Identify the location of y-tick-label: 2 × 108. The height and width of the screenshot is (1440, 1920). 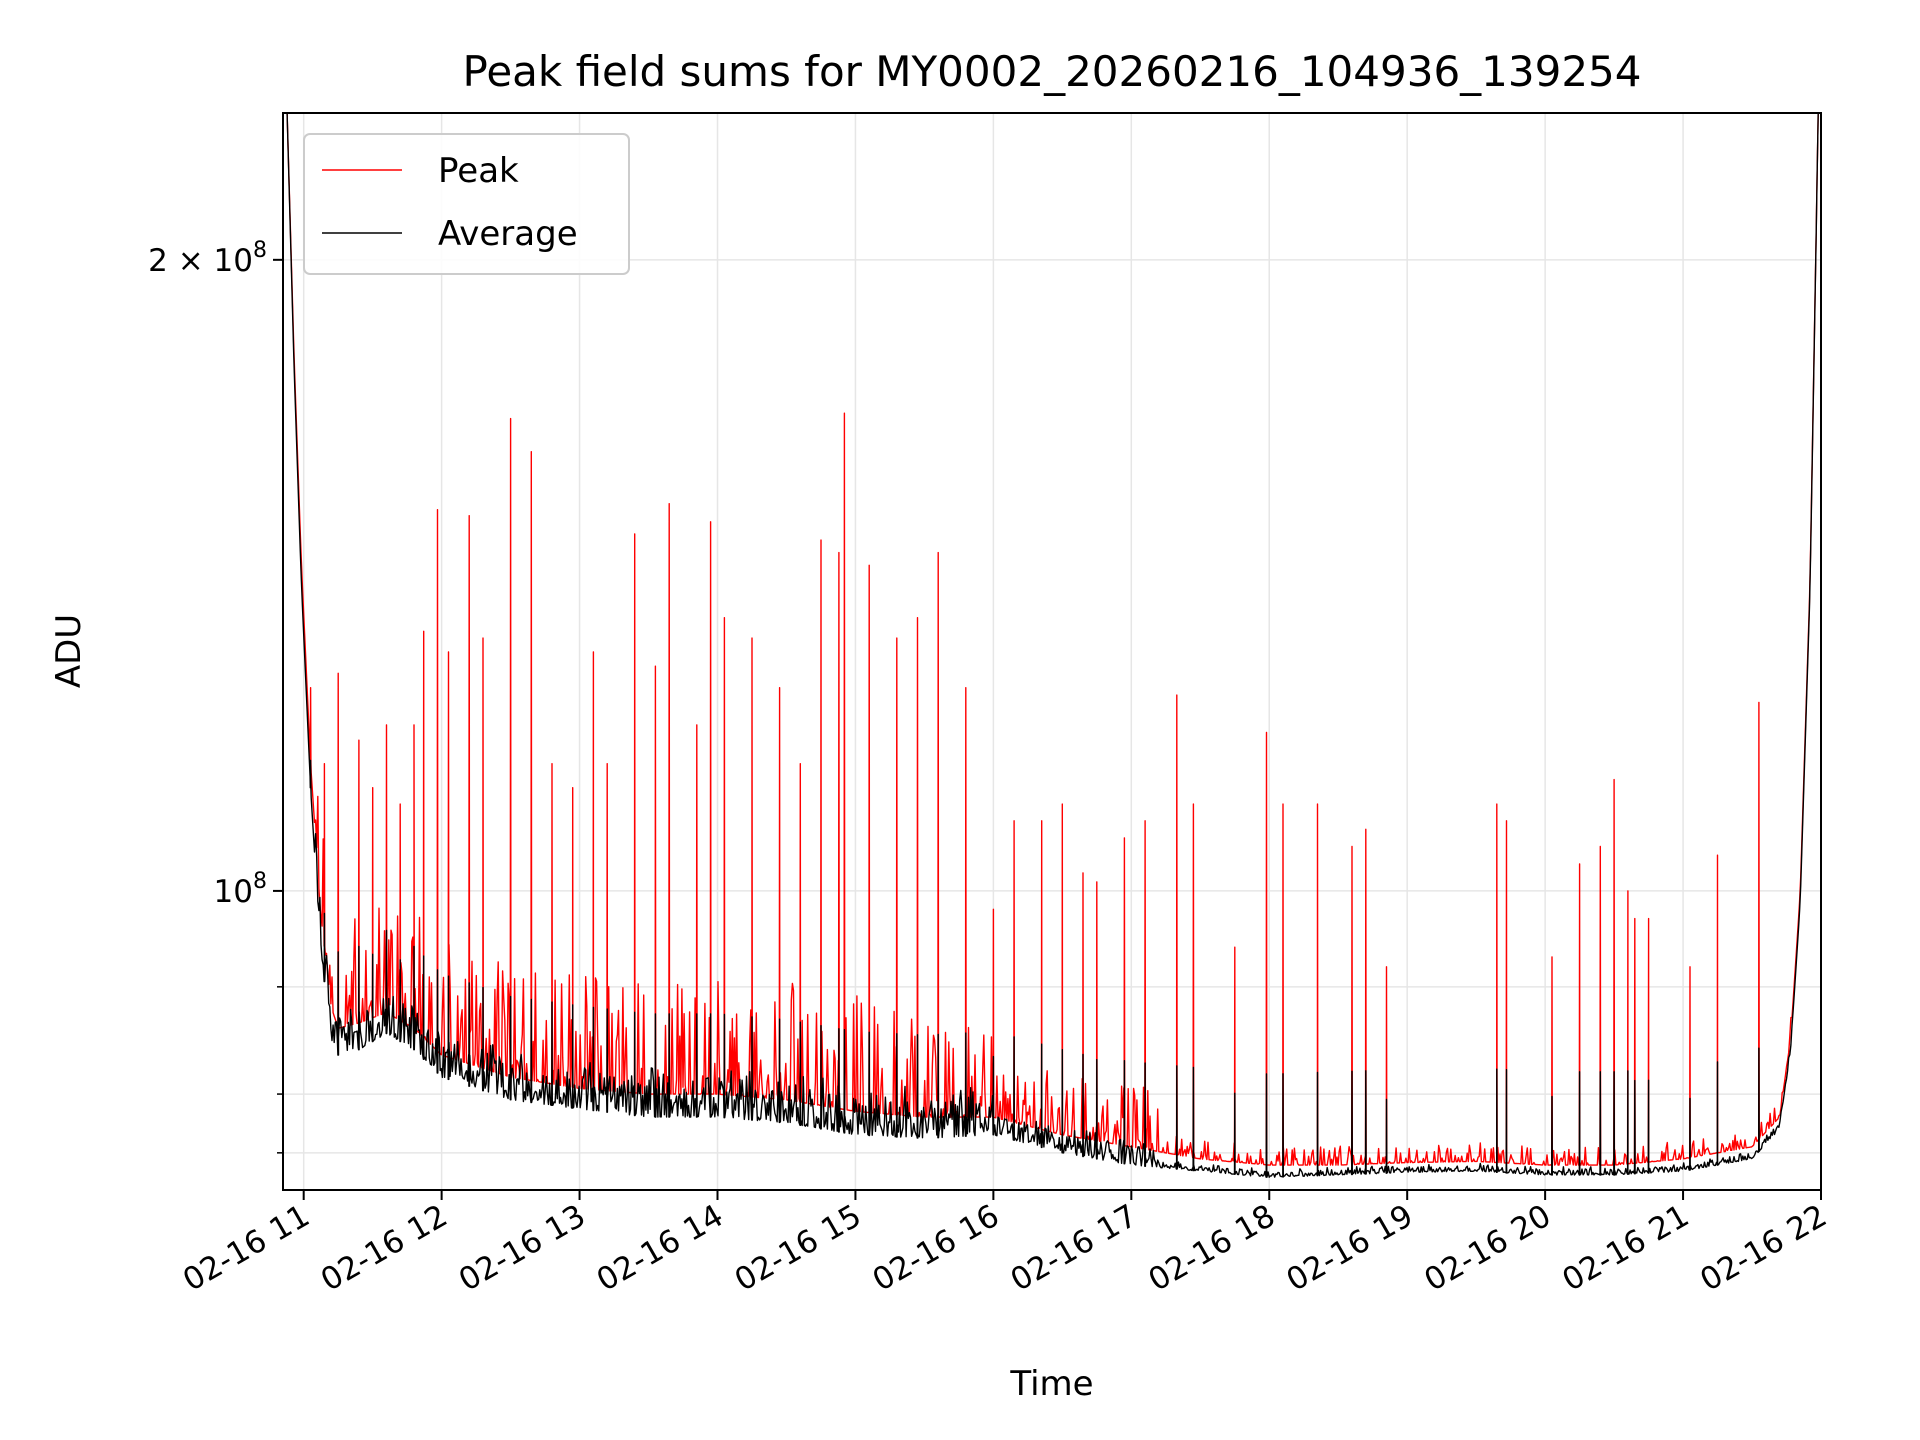
(207, 258).